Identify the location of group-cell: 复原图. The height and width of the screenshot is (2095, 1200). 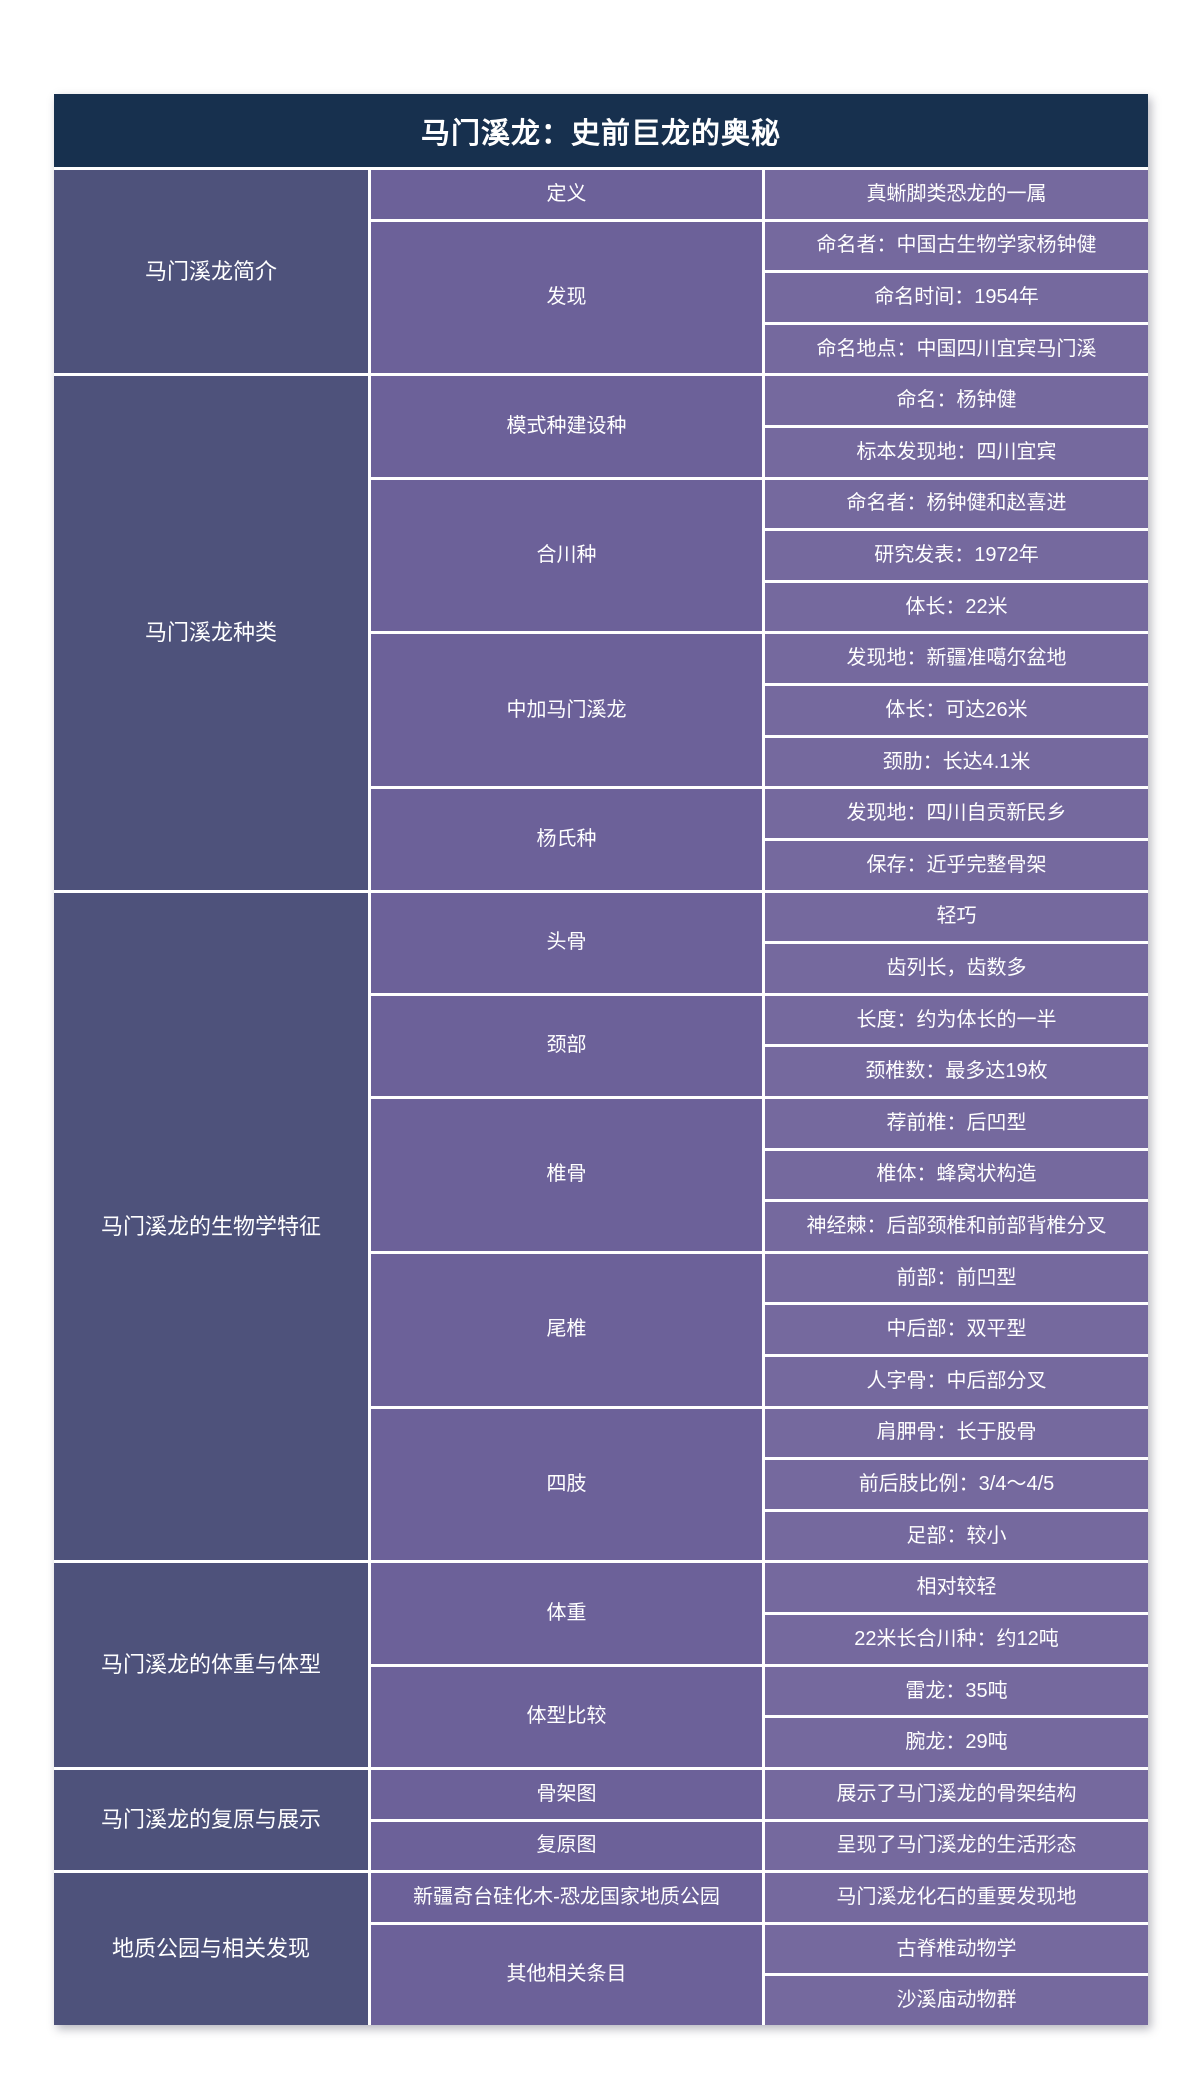
(566, 1846).